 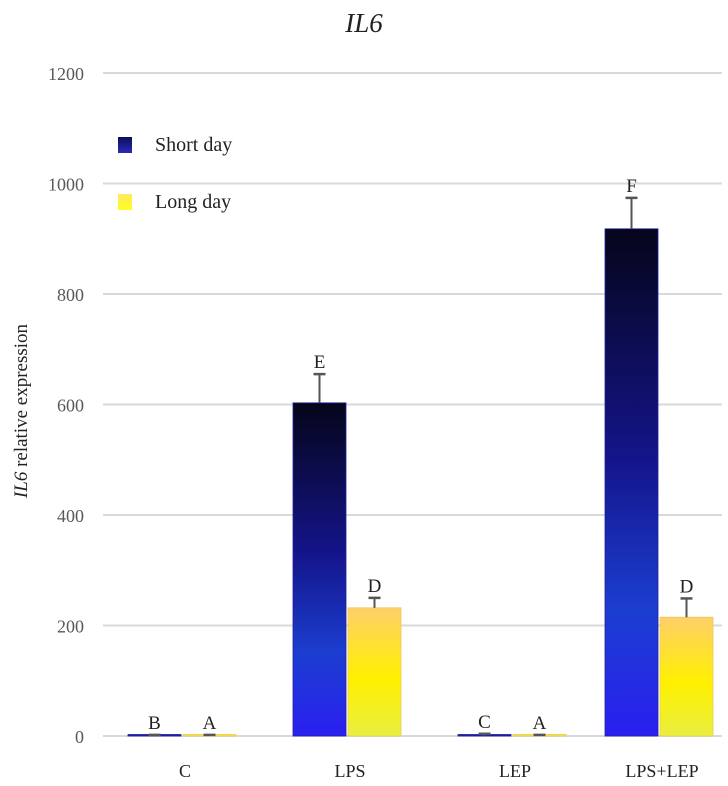 I want to click on y-tick-label: 800, so click(x=70, y=295).